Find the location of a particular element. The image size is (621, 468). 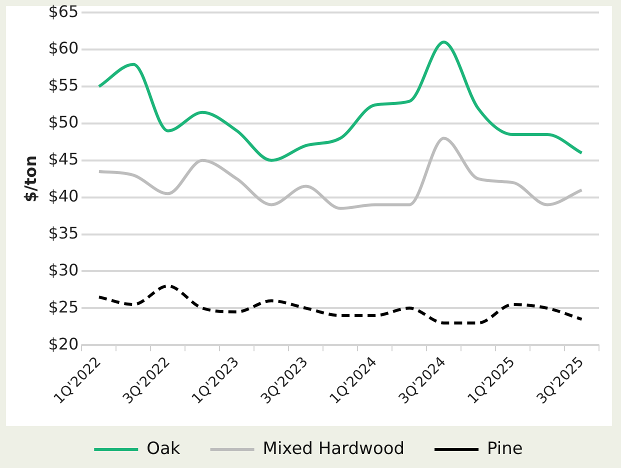

legend-label: Oak is located at coordinates (163, 448).